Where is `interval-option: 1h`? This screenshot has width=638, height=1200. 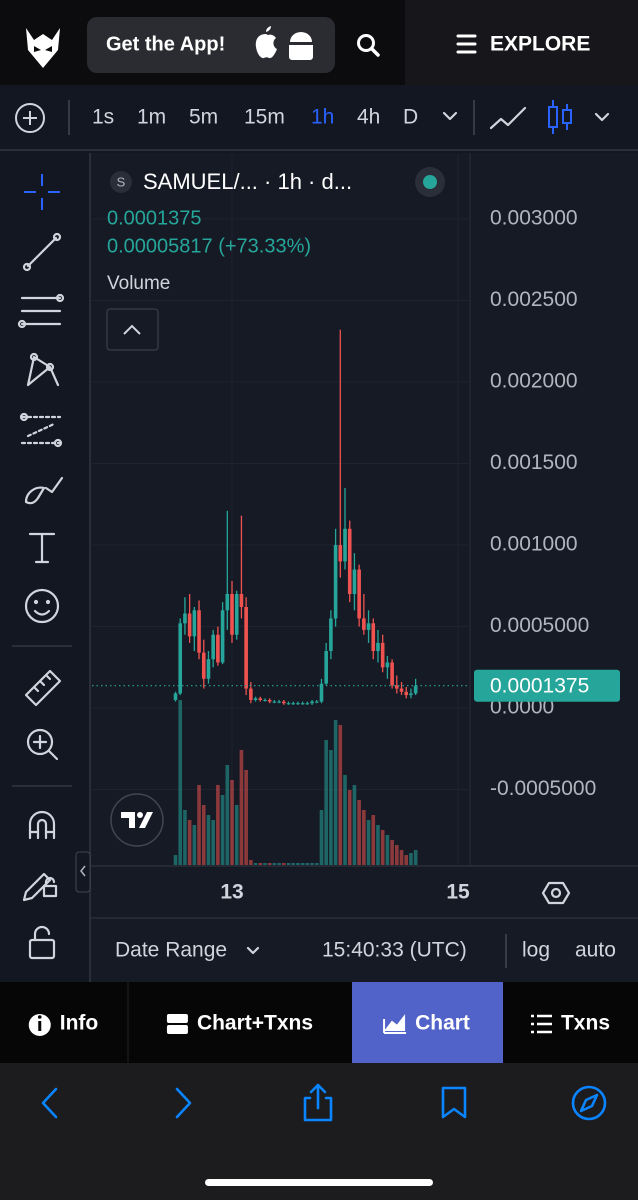
interval-option: 1h is located at coordinates (322, 117).